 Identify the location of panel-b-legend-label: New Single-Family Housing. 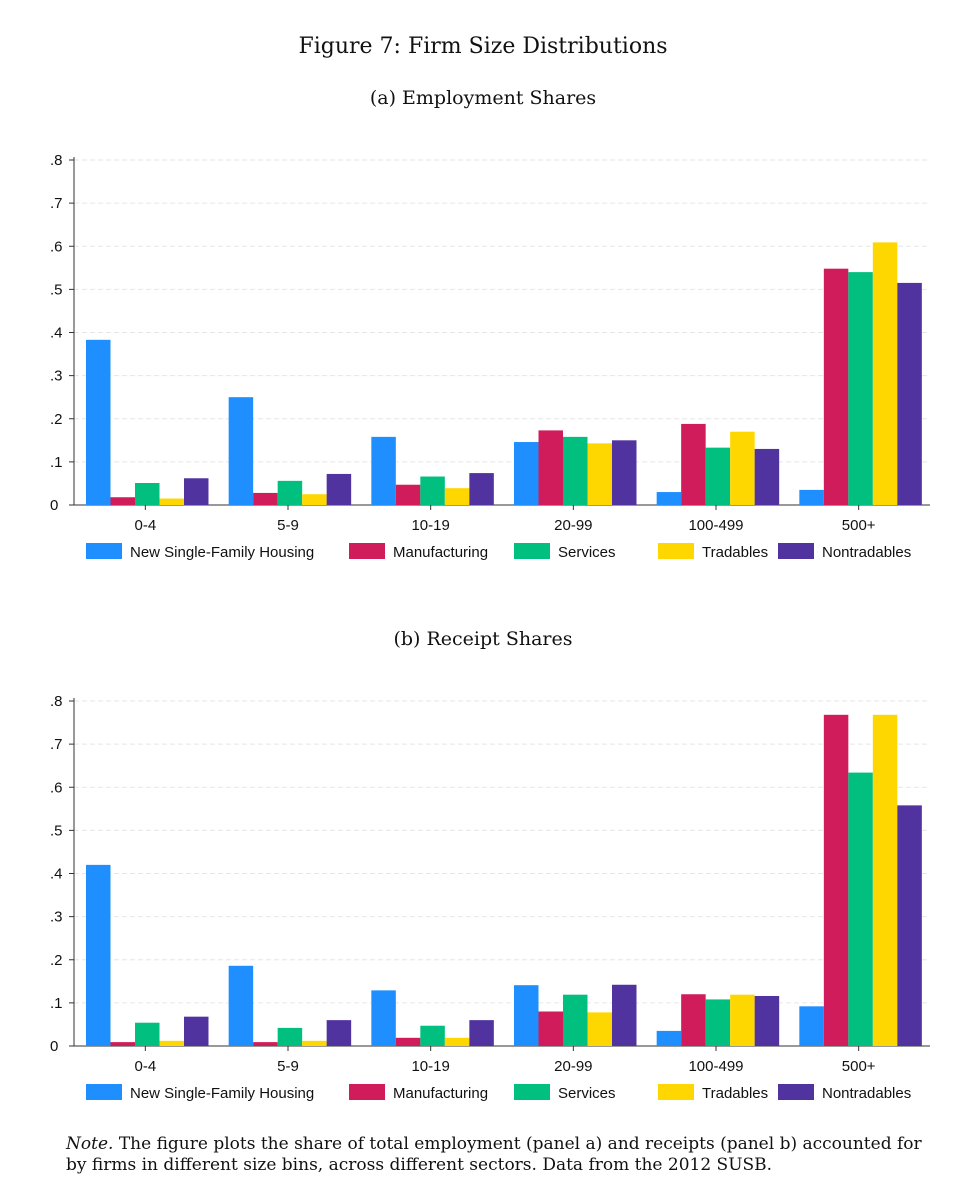
(222, 1093).